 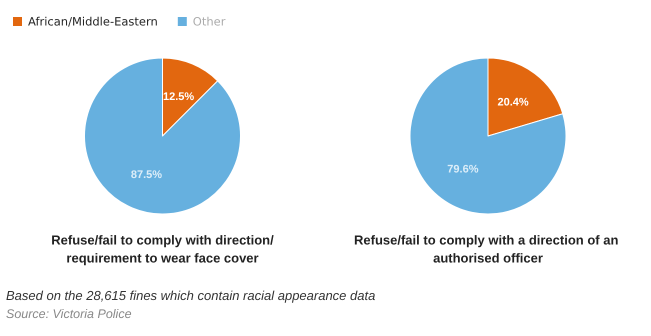 What do you see at coordinates (93, 21) in the screenshot?
I see `legend-label: African/Middle-Eastern` at bounding box center [93, 21].